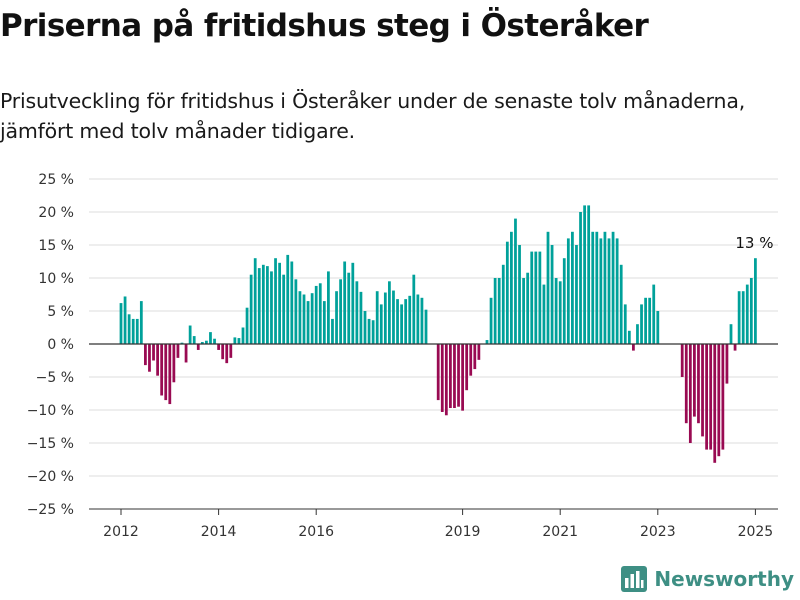 The height and width of the screenshot is (600, 800). Describe the element at coordinates (56, 213) in the screenshot. I see `y-tick-label: 20 %` at that location.